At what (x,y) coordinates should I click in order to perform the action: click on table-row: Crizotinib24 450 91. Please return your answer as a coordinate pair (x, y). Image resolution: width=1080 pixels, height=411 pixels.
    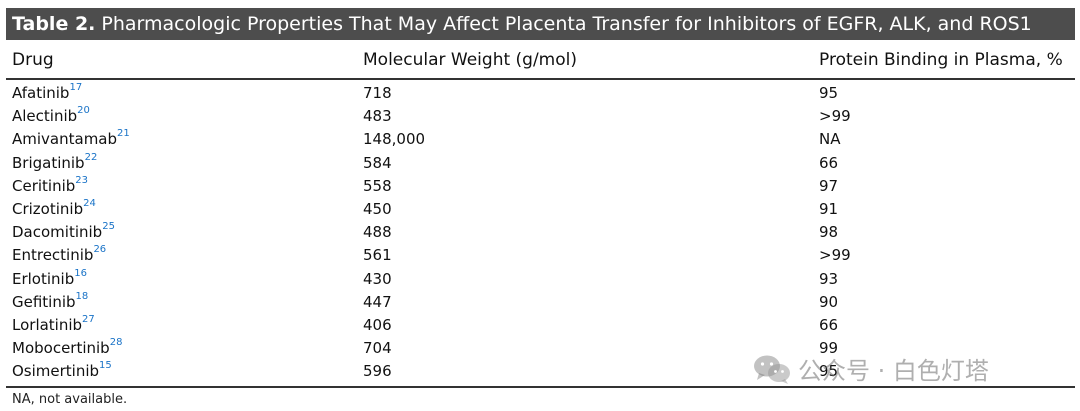
    Looking at the image, I should click on (540, 209).